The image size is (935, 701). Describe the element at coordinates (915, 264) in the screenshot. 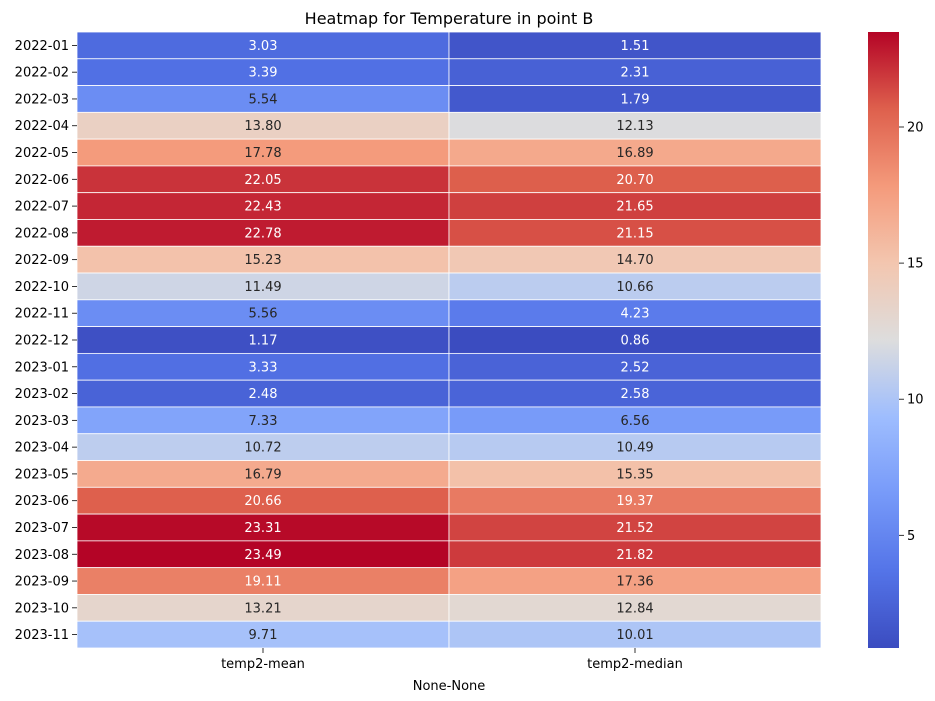

I see `colorbar-tick-label: 15` at that location.